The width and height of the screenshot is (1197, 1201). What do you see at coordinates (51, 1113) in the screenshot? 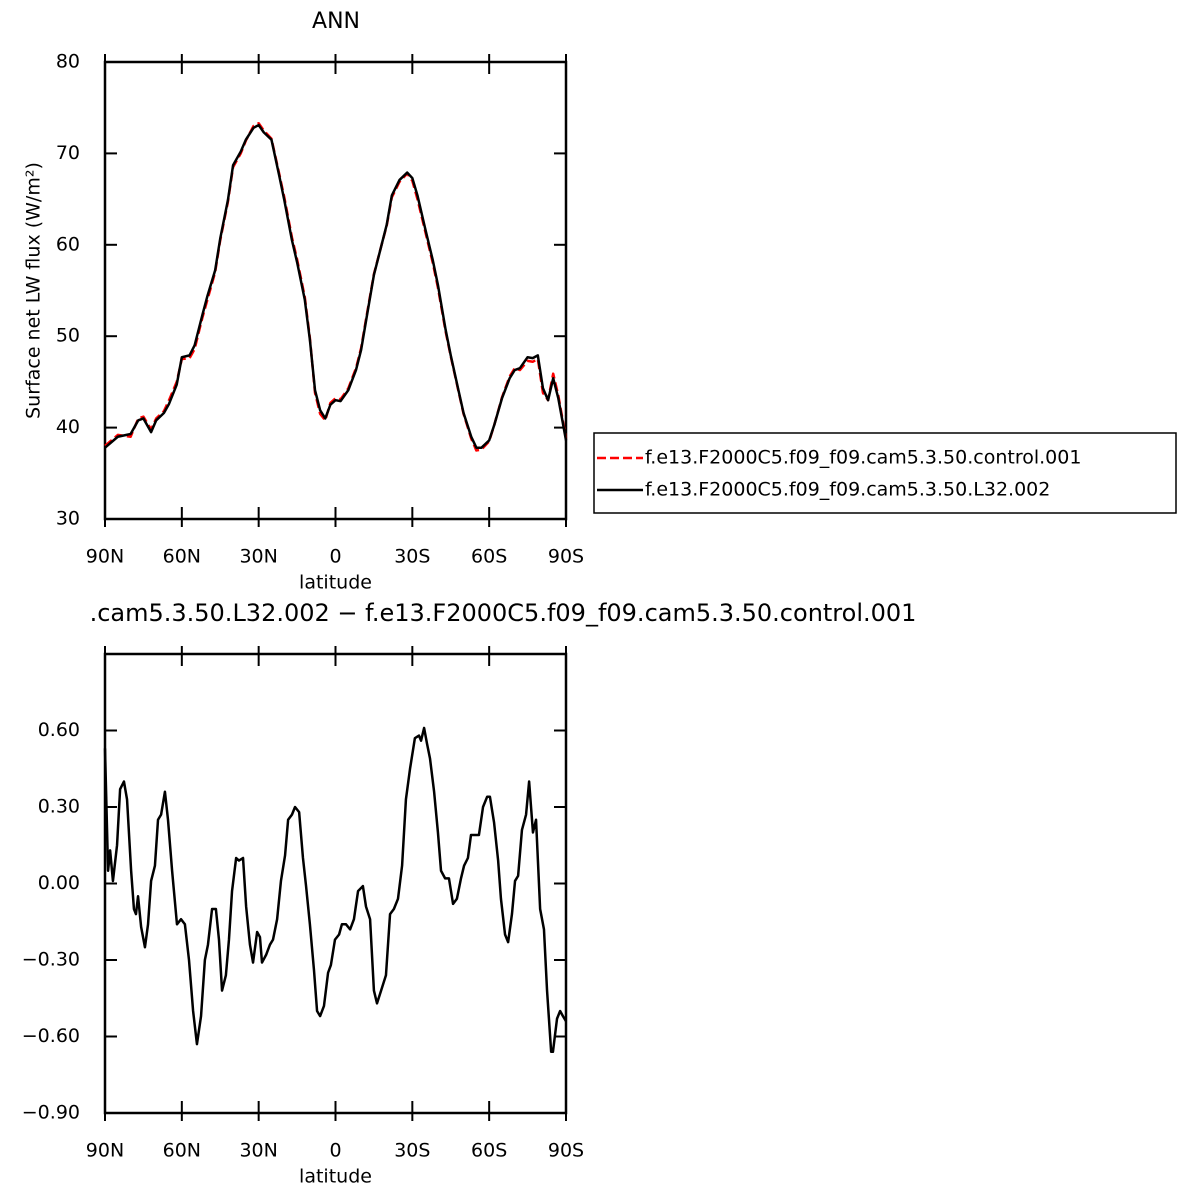
I see `y-tick-label: −0.90` at bounding box center [51, 1113].